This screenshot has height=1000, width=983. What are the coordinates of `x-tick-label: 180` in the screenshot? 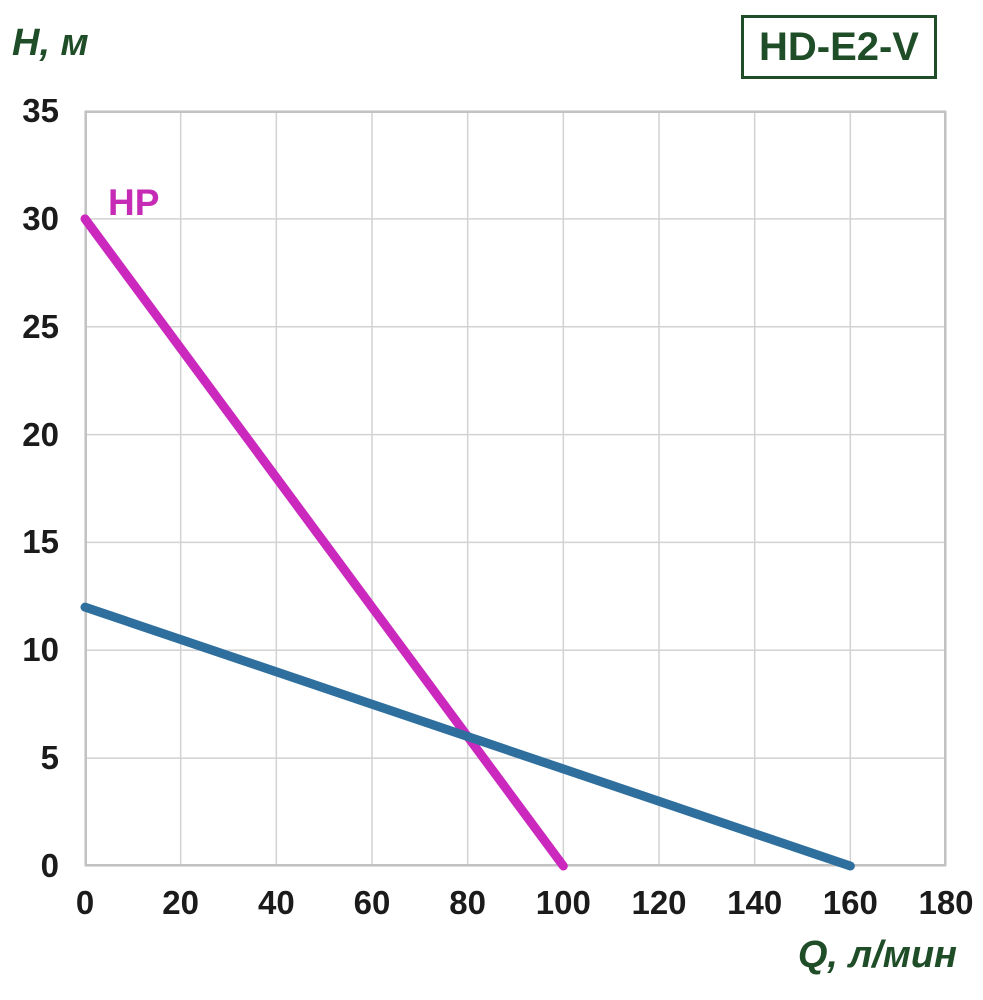 It's located at (946, 902).